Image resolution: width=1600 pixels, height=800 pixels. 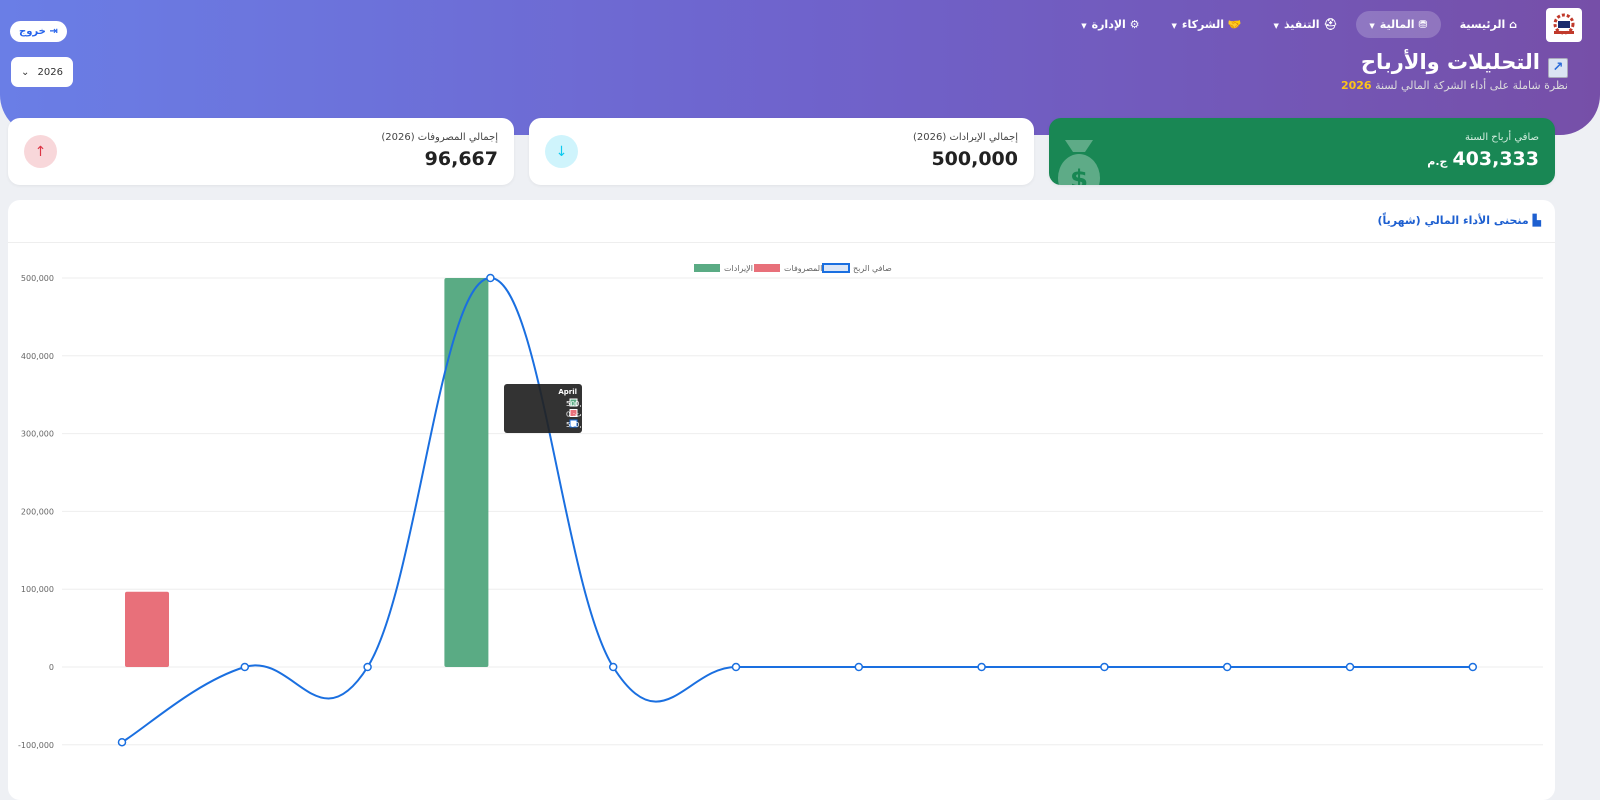 What do you see at coordinates (1079, 162) in the screenshot?
I see `money-bag-icon: $` at bounding box center [1079, 162].